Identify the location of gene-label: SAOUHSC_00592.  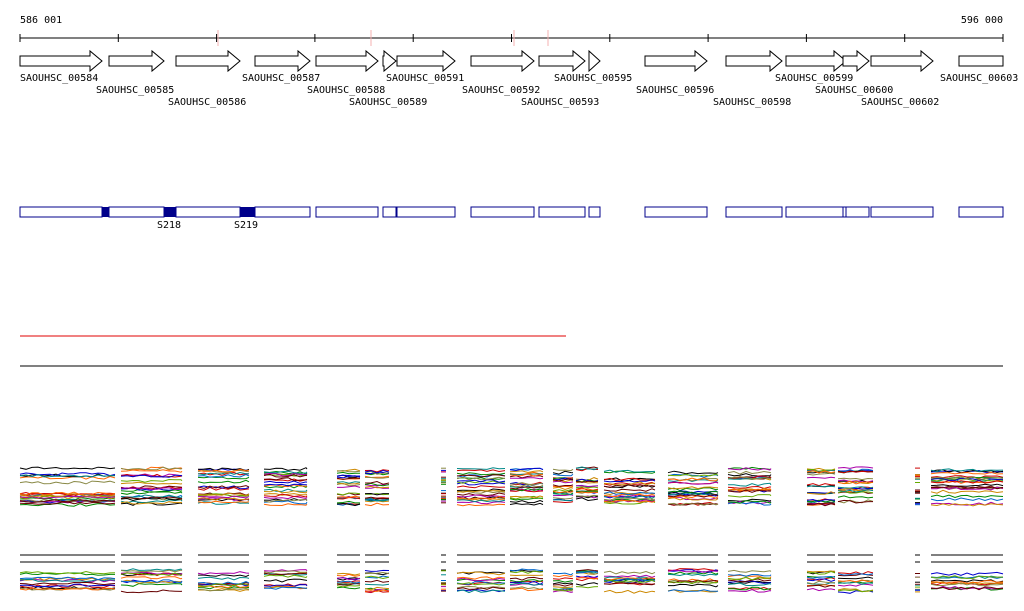
(501, 90).